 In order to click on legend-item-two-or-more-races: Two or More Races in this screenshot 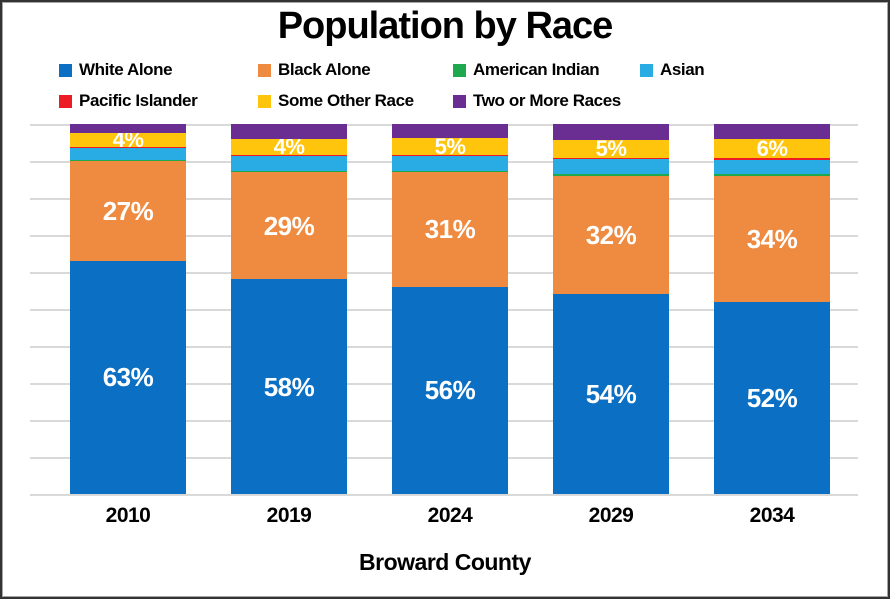, I will do `click(546, 101)`.